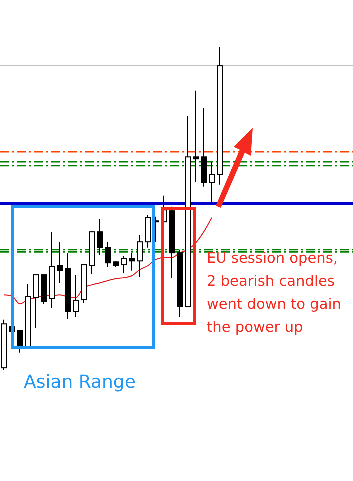 Image resolution: width=353 pixels, height=481 pixels. Describe the element at coordinates (274, 293) in the screenshot. I see `annotation: EU session opens, 2 bearish candles went down to gain the power up` at that location.